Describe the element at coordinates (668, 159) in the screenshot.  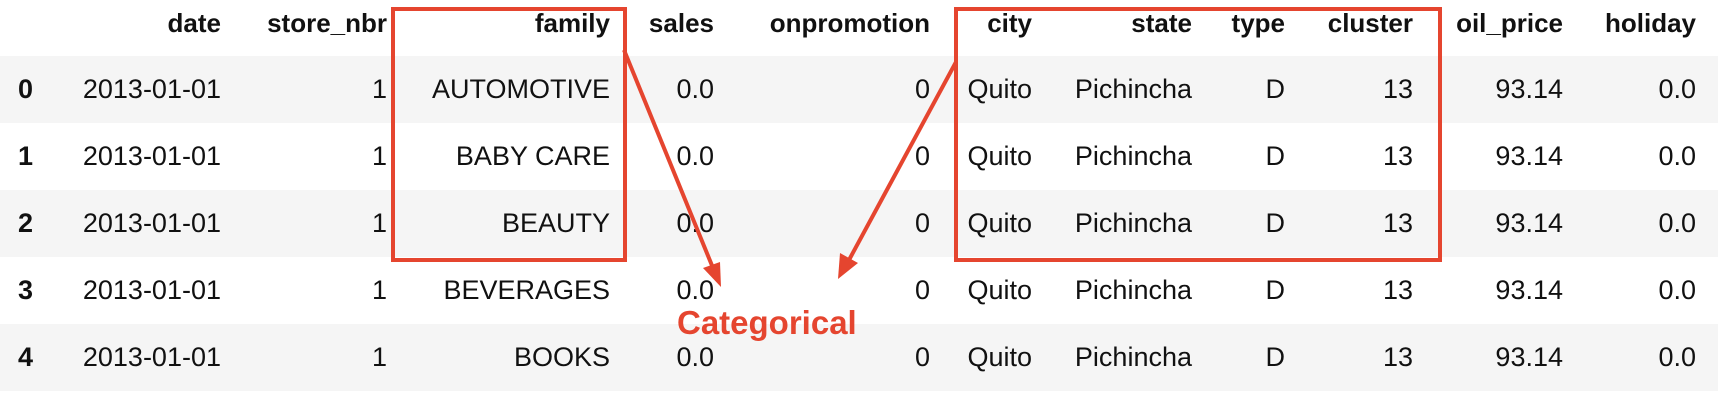
I see `family-arrow-line` at that location.